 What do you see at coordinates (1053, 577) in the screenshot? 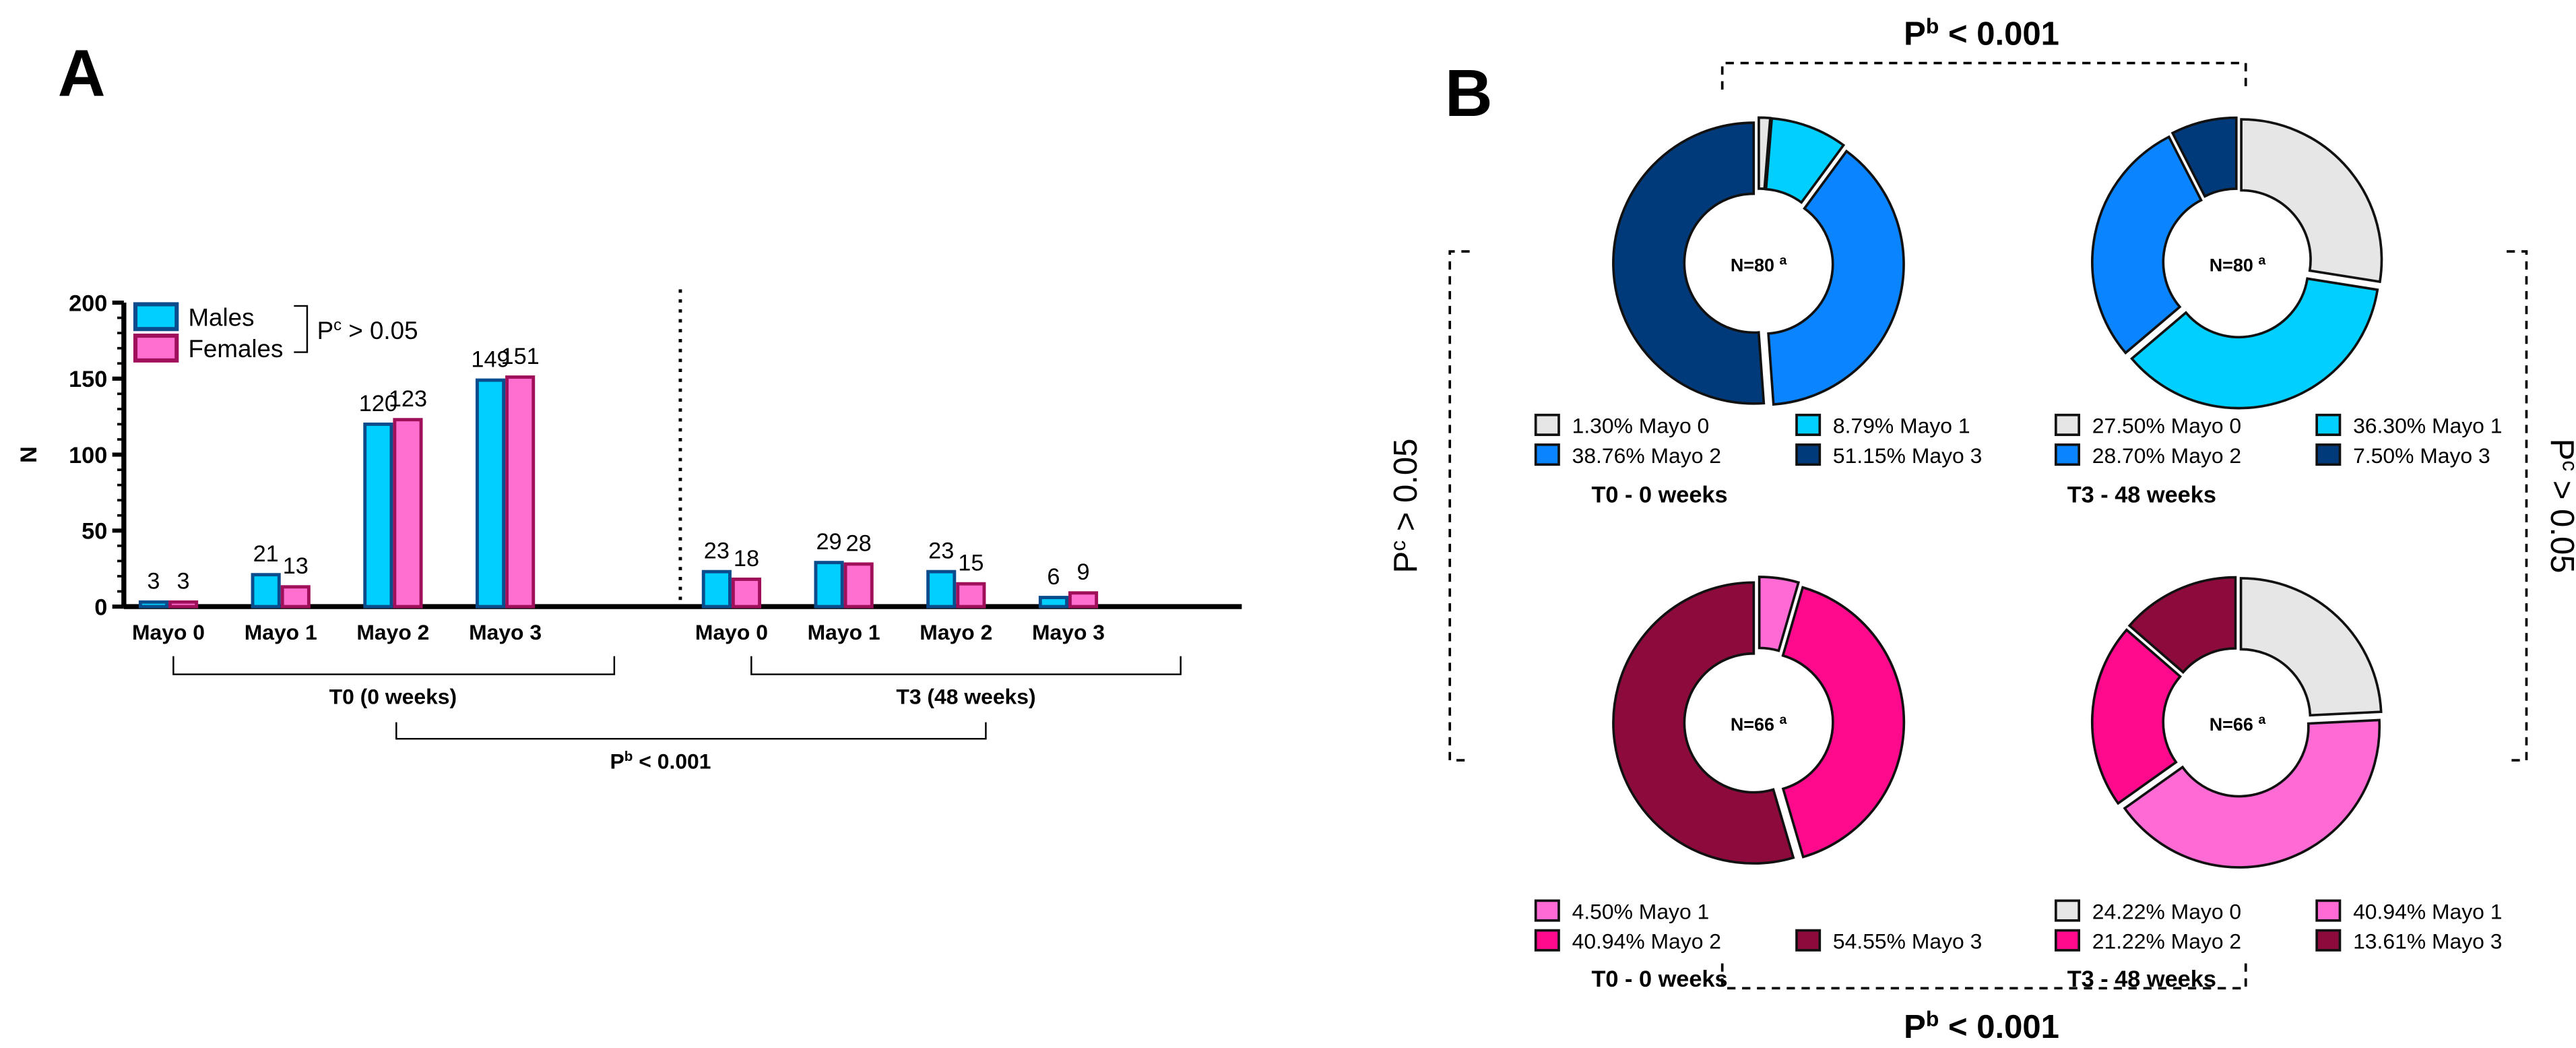
I see `bar-value-label: 6` at bounding box center [1053, 577].